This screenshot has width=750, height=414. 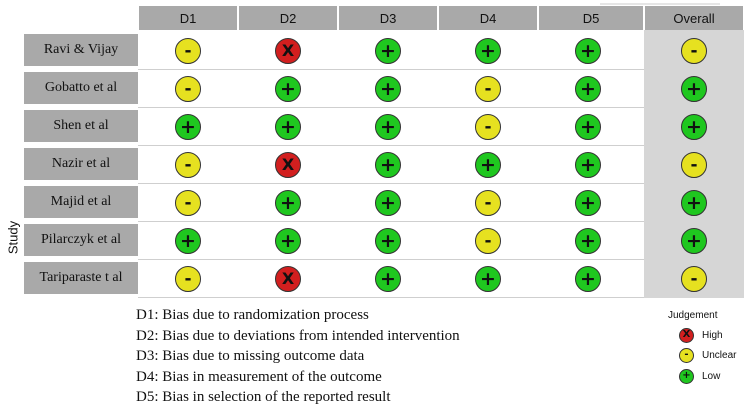 I want to click on faint-top-line, so click(x=660, y=4).